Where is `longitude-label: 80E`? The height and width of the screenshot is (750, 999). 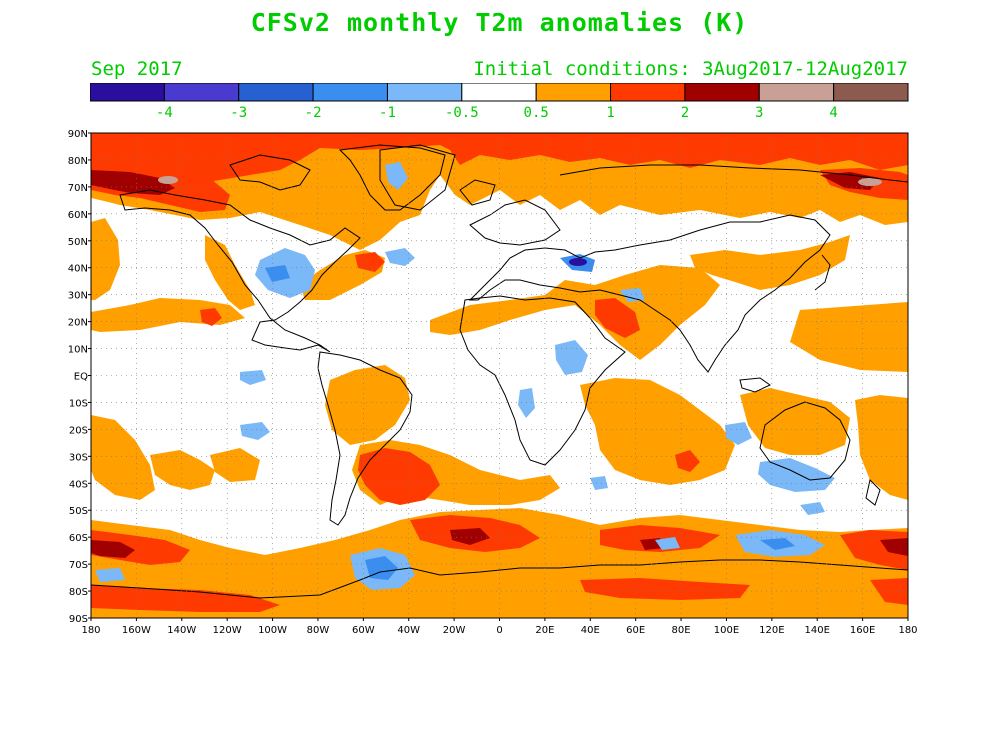 longitude-label: 80E is located at coordinates (681, 630).